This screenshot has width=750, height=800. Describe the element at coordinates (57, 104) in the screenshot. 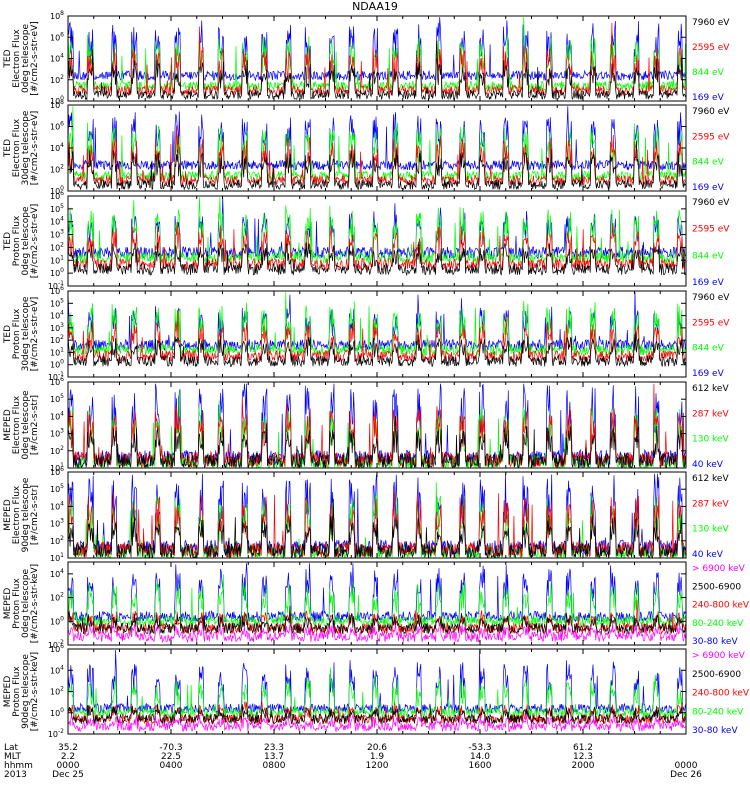

I see `y-tick-label: 10⁸` at that location.